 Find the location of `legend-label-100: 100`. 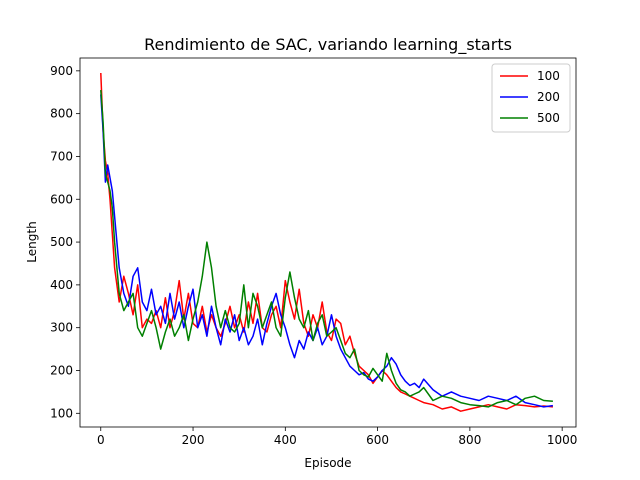

legend-label-100: 100 is located at coordinates (548, 76).